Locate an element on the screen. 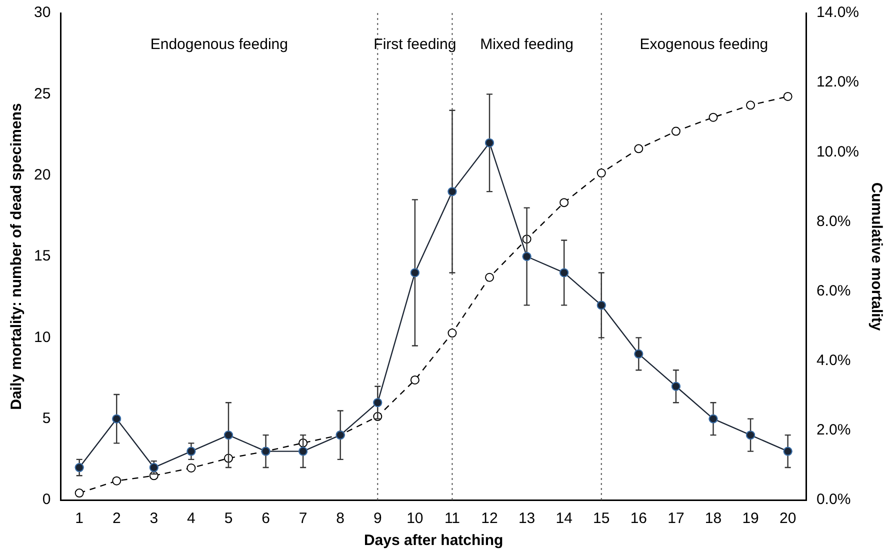 The height and width of the screenshot is (552, 893). y-tick-label: 15 is located at coordinates (42, 256).